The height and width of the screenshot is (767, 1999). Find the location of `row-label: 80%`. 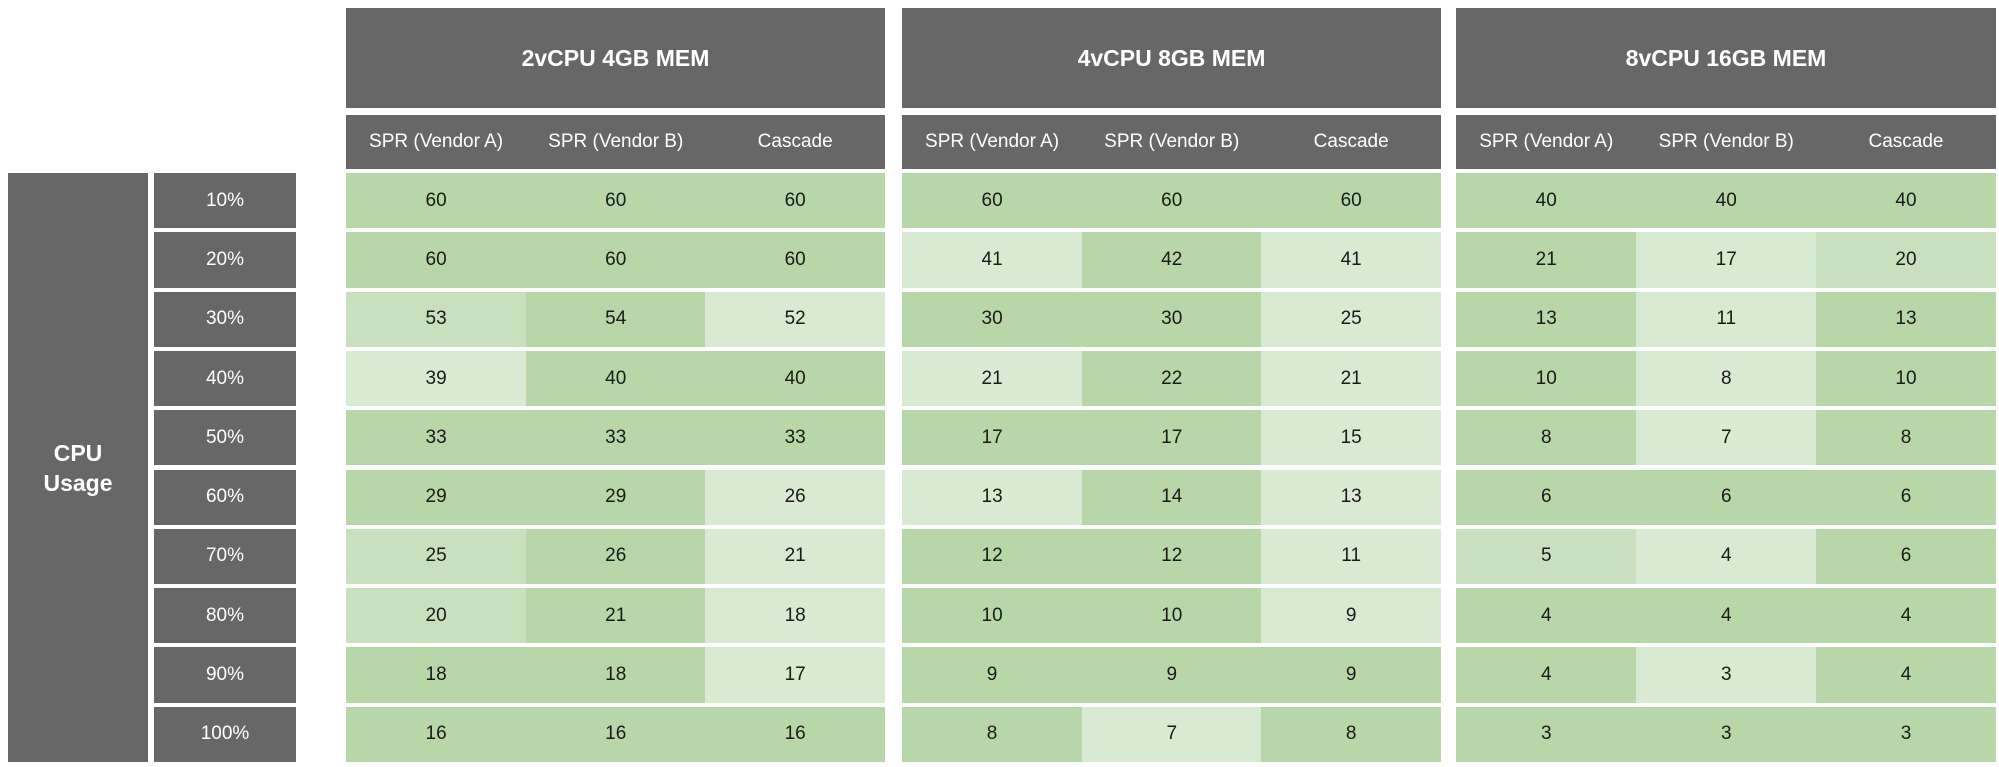

row-label: 80% is located at coordinates (225, 616).